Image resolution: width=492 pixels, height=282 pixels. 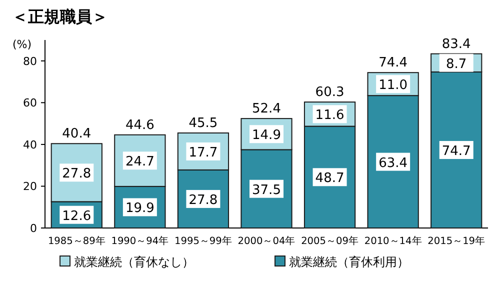 I want to click on data-label: 74.7, so click(x=456, y=151).